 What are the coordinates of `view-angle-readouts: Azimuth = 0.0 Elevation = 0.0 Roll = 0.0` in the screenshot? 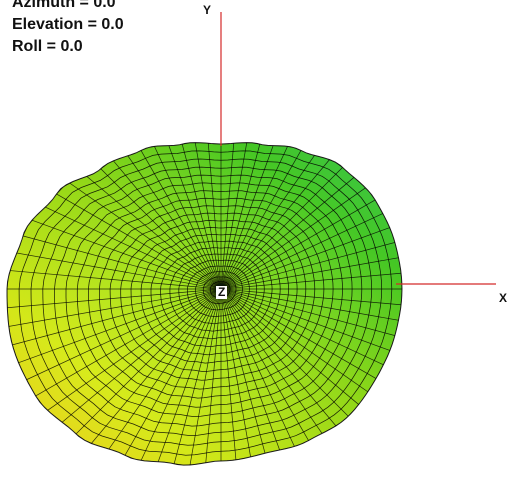 It's located at (107, 29).